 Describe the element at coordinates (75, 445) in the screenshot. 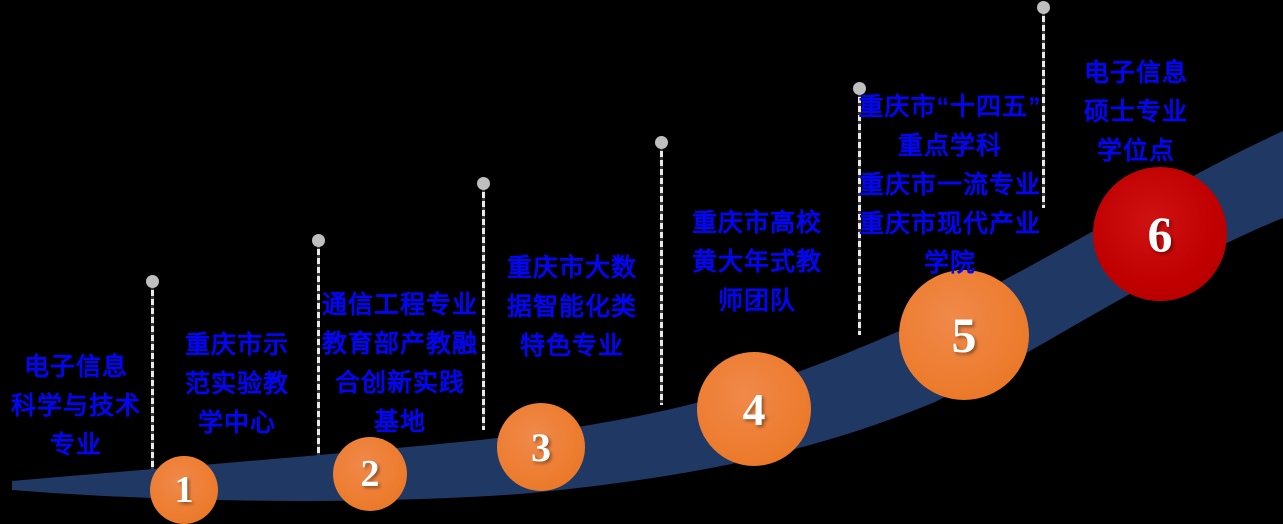

I see `label-line: 专业` at that location.